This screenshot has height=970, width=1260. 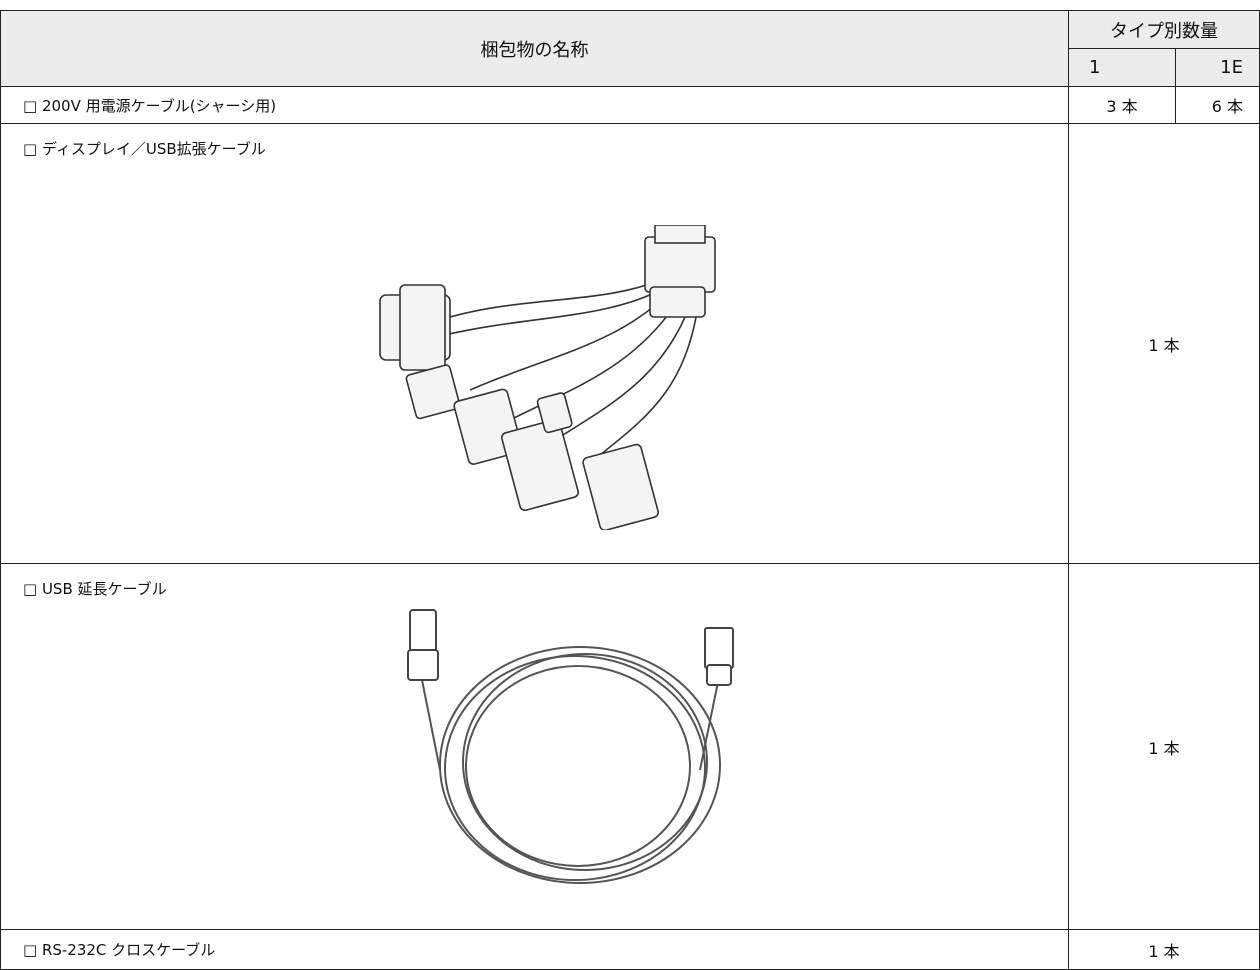 What do you see at coordinates (547, 377) in the screenshot?
I see `display-cable-illustration` at bounding box center [547, 377].